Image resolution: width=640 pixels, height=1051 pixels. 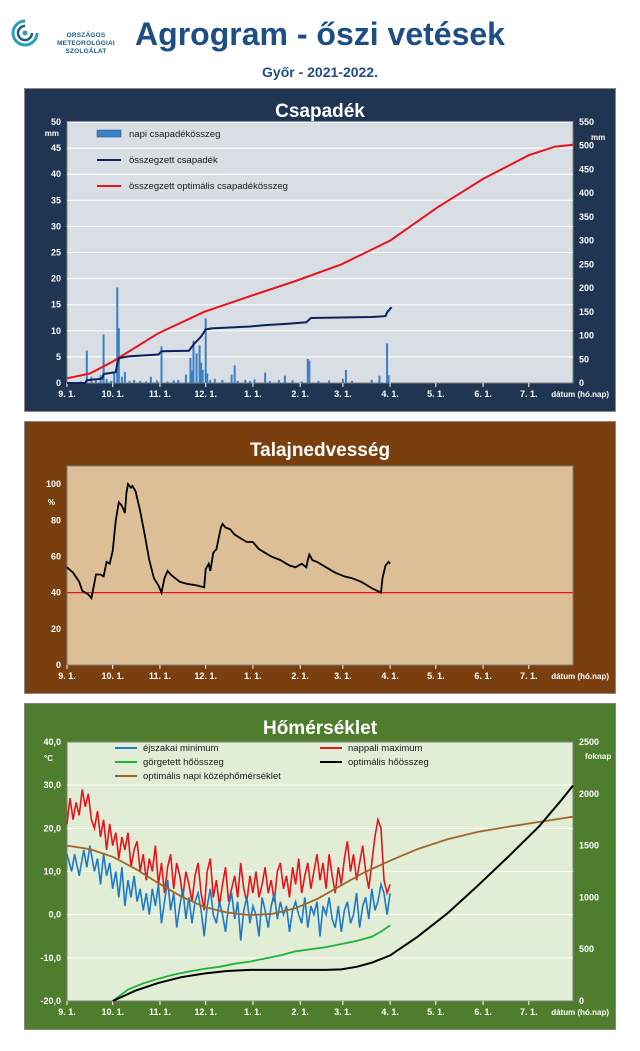 I want to click on chart-title: Csapadék, so click(x=320, y=111).